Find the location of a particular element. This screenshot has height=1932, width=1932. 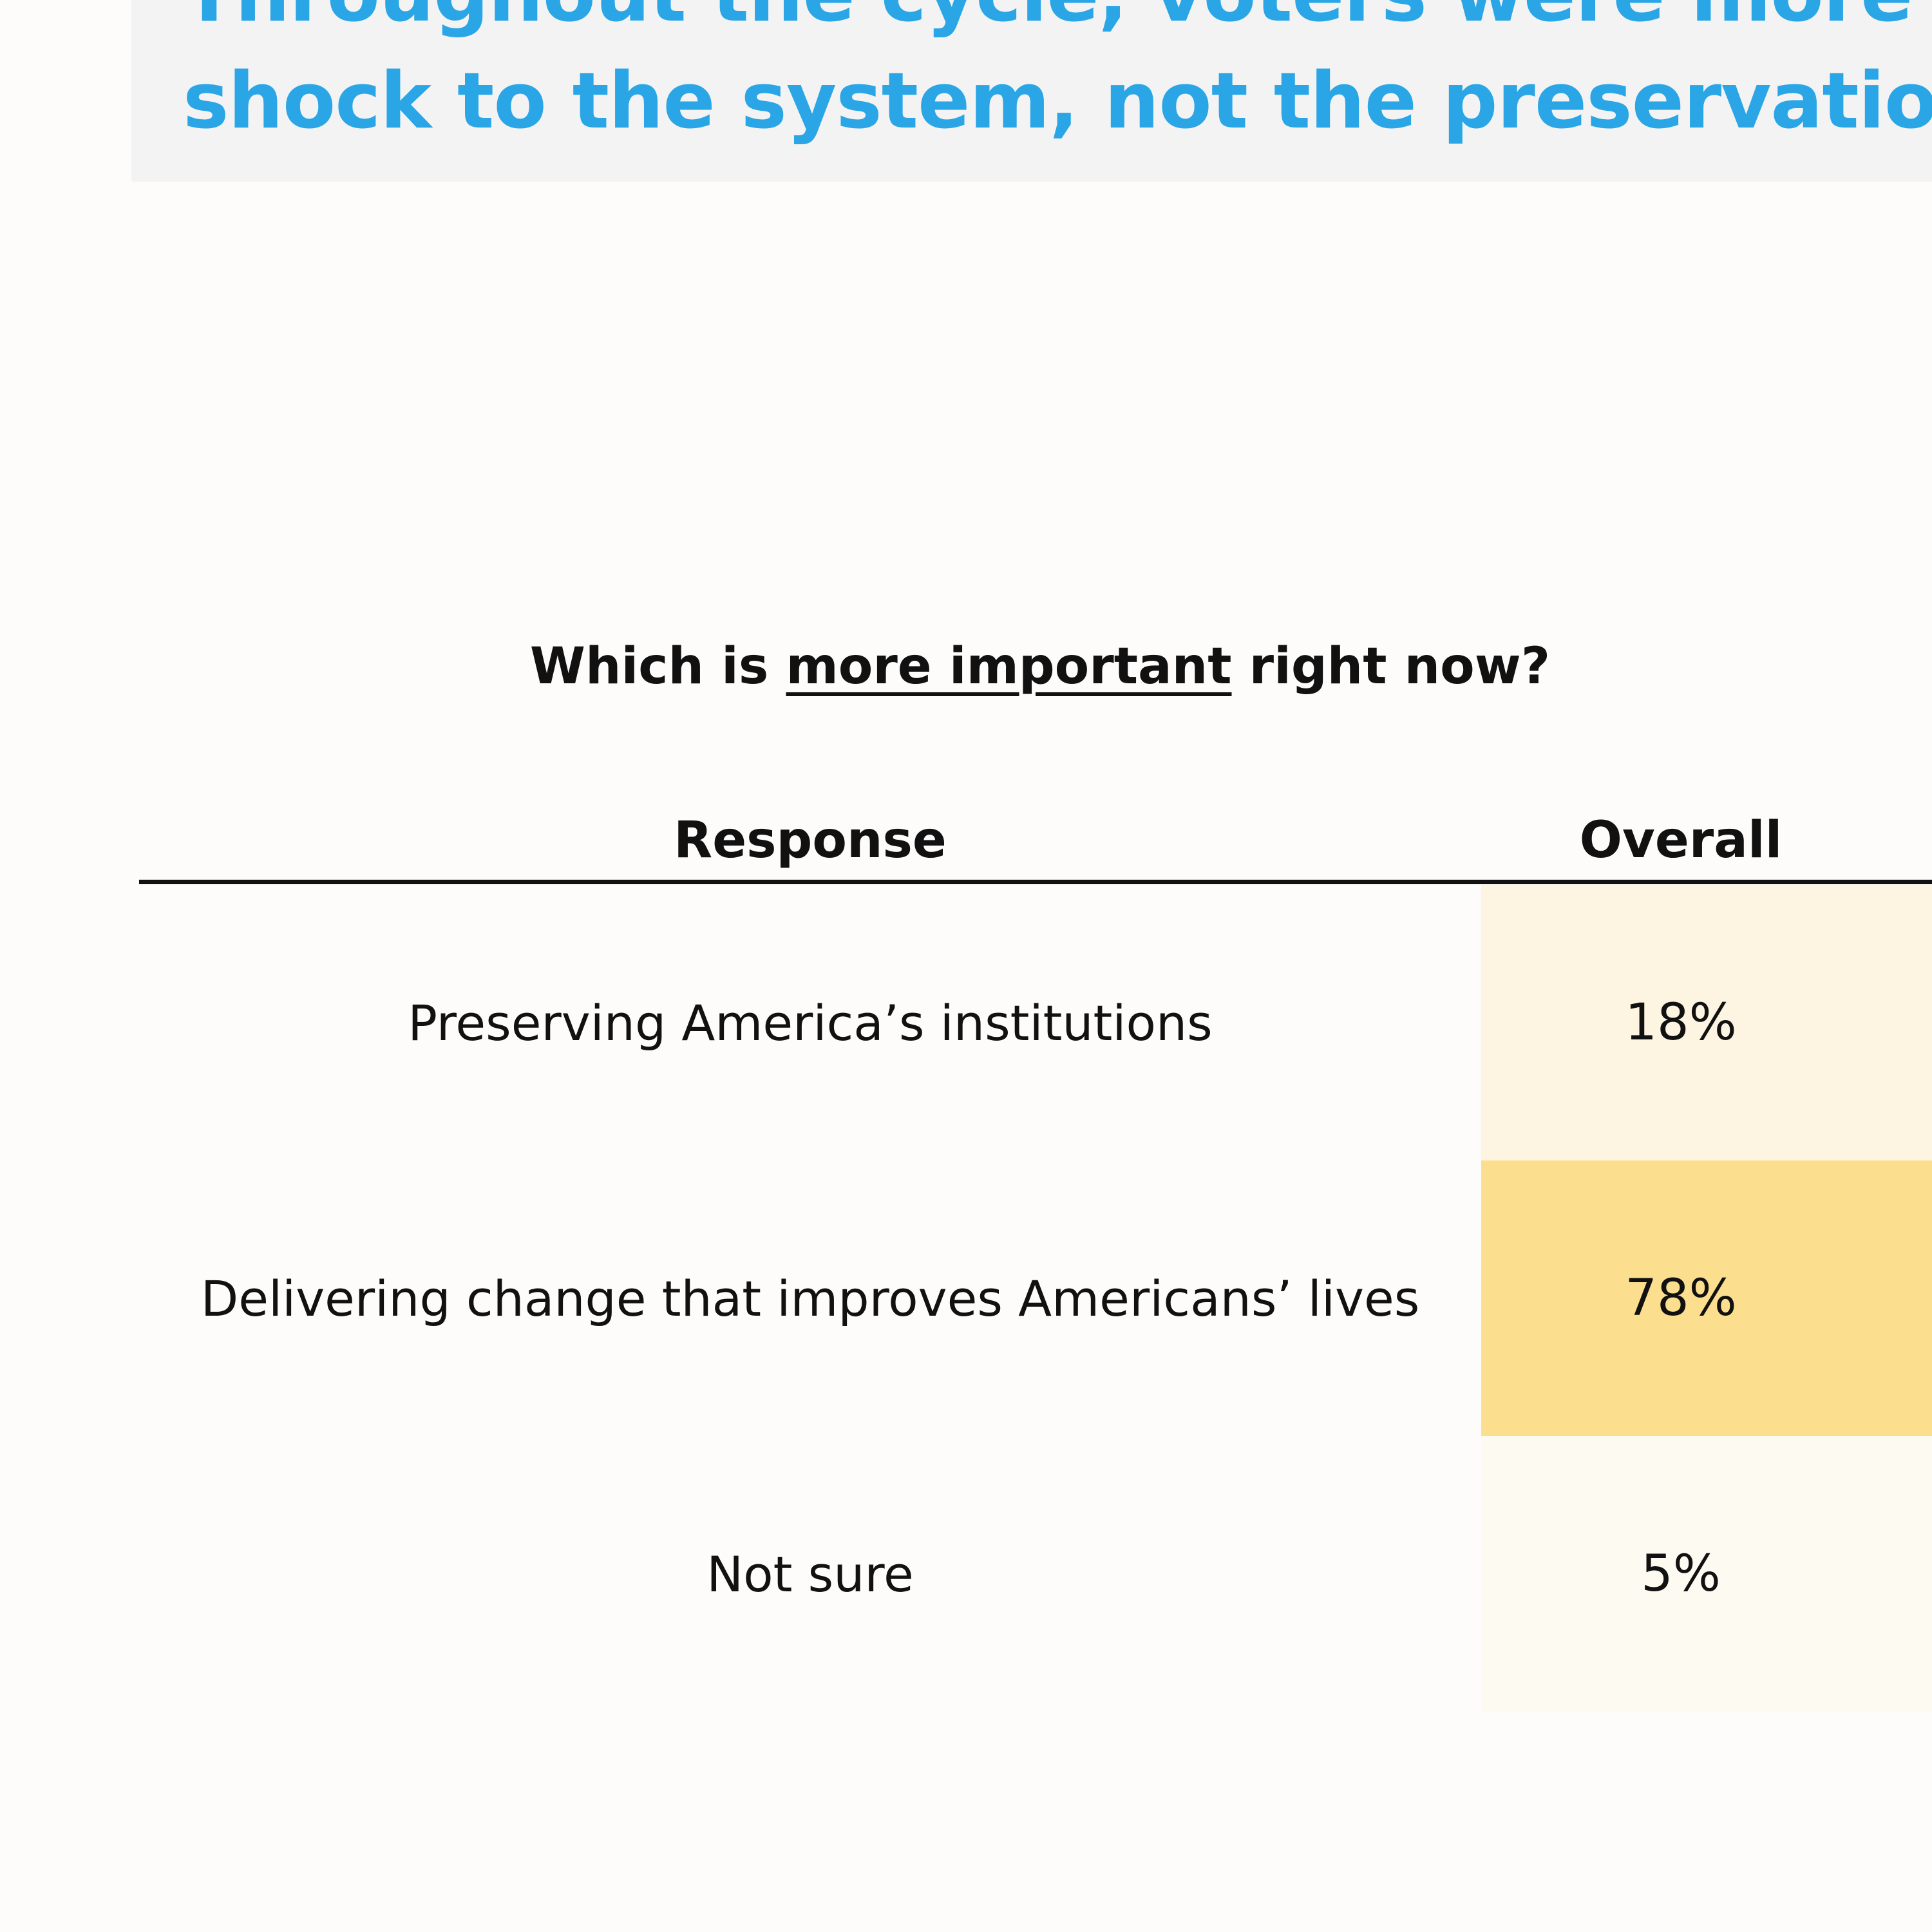

row-overall-cell: 5% is located at coordinates (1706, 1574).